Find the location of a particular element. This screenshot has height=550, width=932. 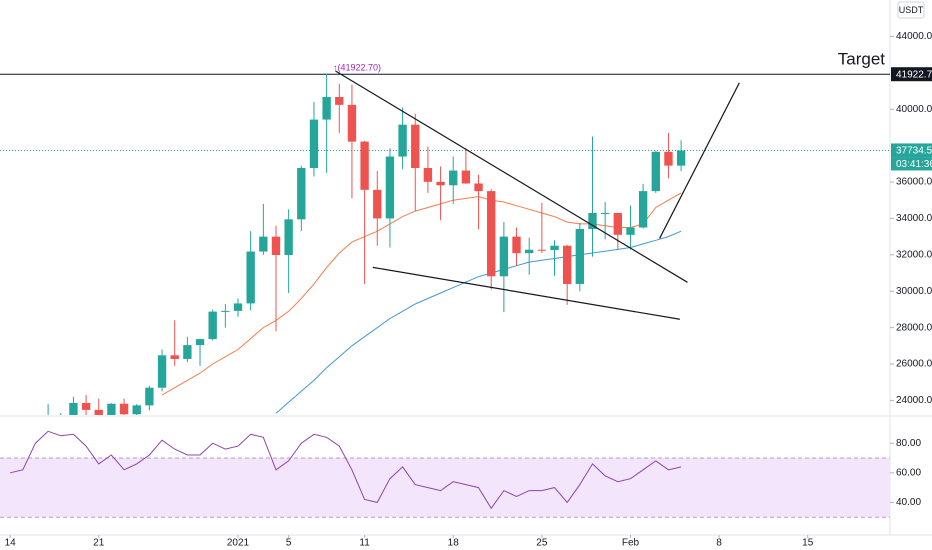

x-tick-label: 11 is located at coordinates (364, 543).